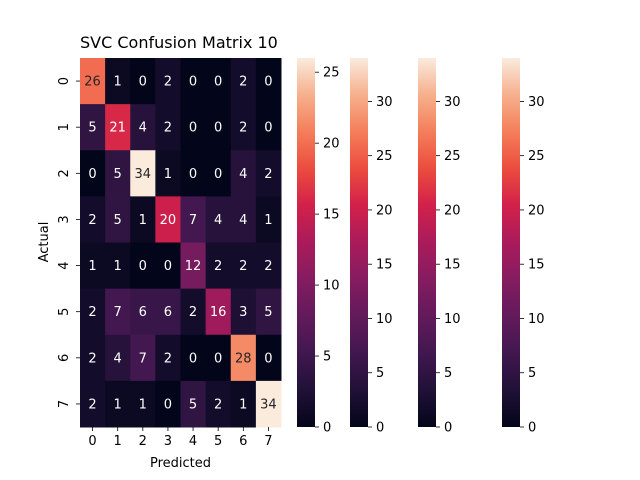 The height and width of the screenshot is (480, 640). Describe the element at coordinates (193, 266) in the screenshot. I see `cell-value: 12` at that location.